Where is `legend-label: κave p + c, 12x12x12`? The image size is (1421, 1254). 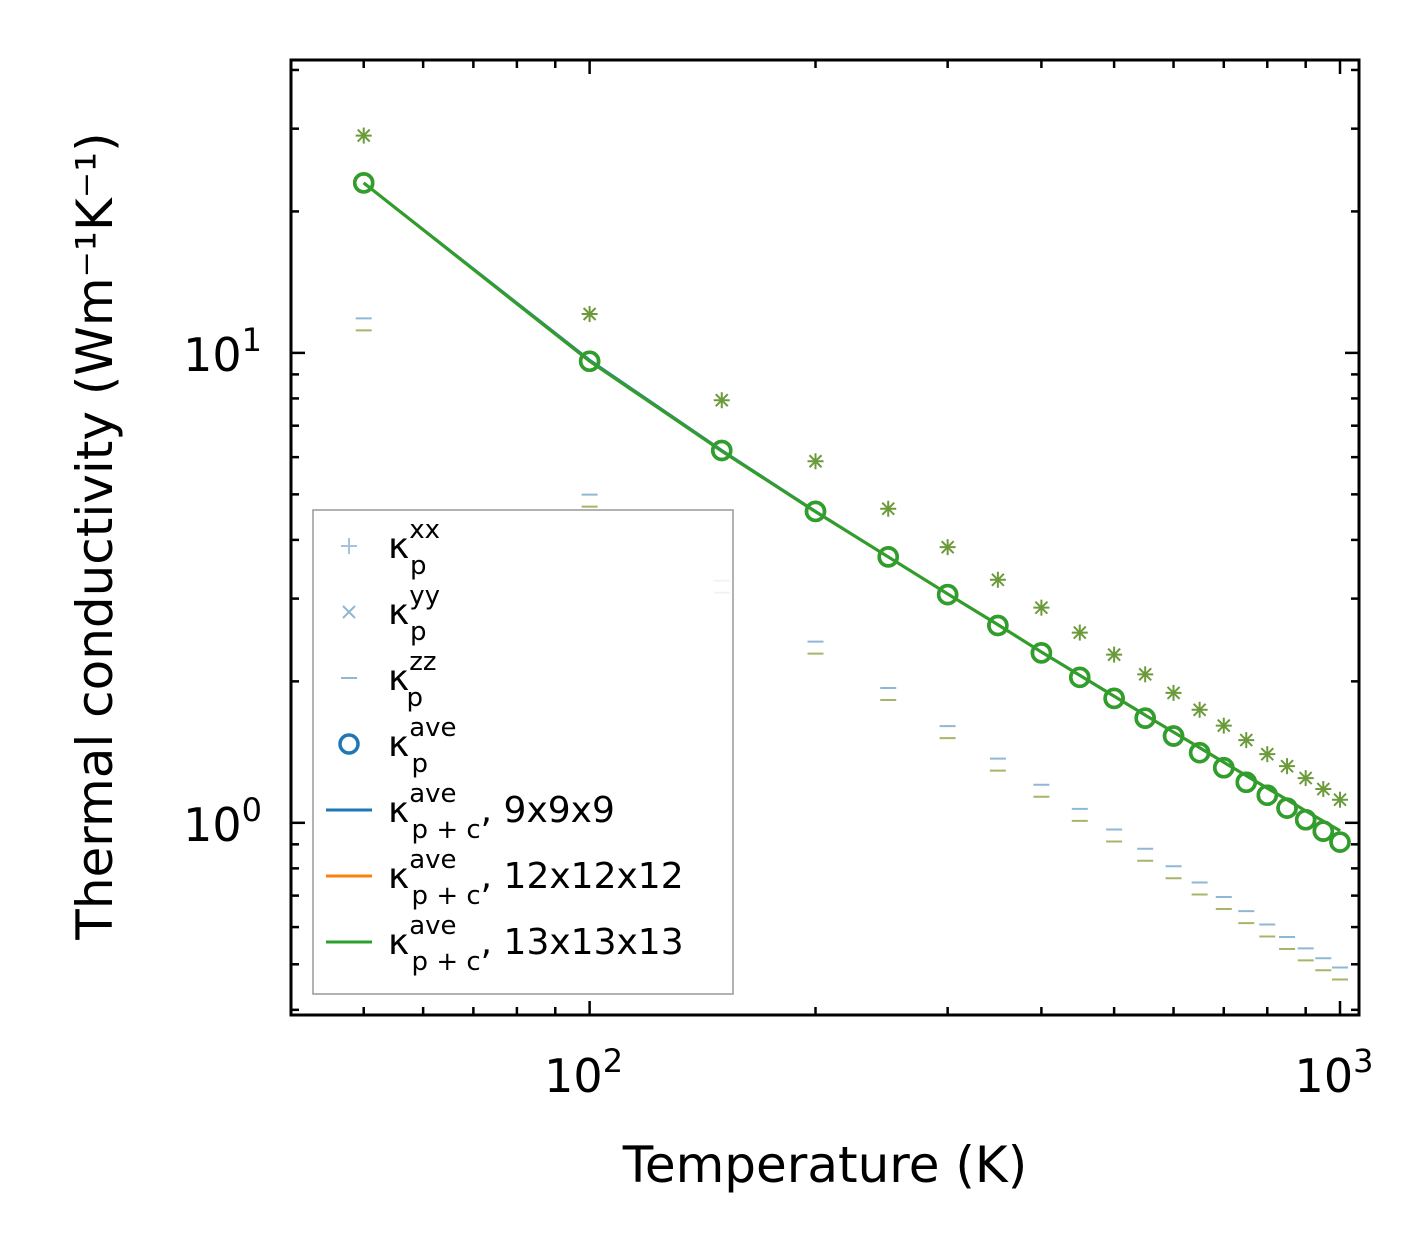 legend-label: κave p + c, 12x12x12 is located at coordinates (536, 878).